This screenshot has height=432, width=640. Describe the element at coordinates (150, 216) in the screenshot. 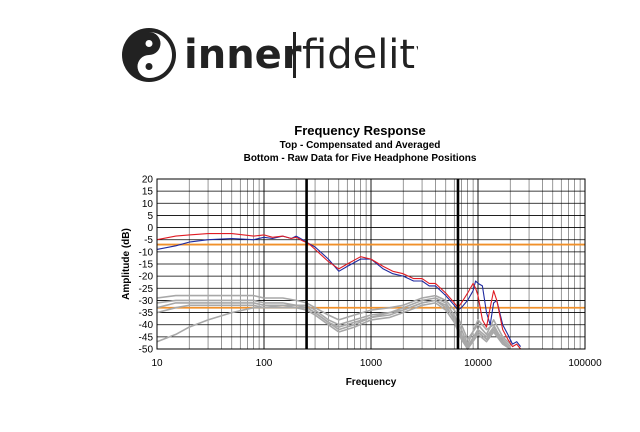

I see `y-tick-label: 5` at that location.